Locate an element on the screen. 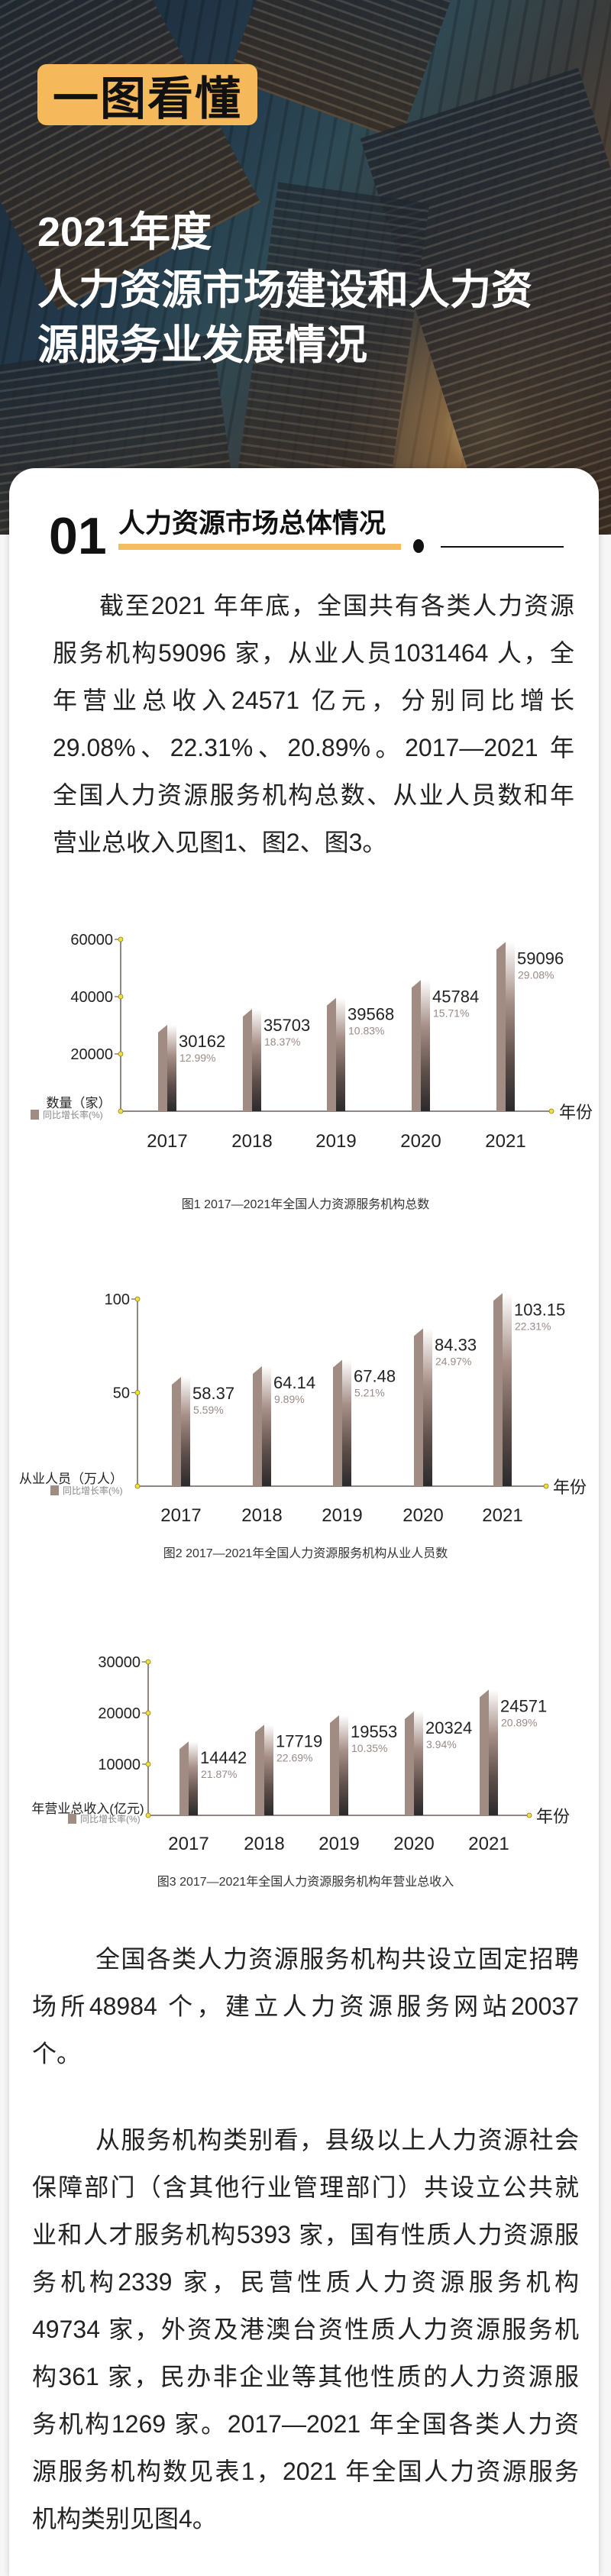 Image resolution: width=611 pixels, height=2576 pixels. x-tick-label: 2017 is located at coordinates (181, 1515).